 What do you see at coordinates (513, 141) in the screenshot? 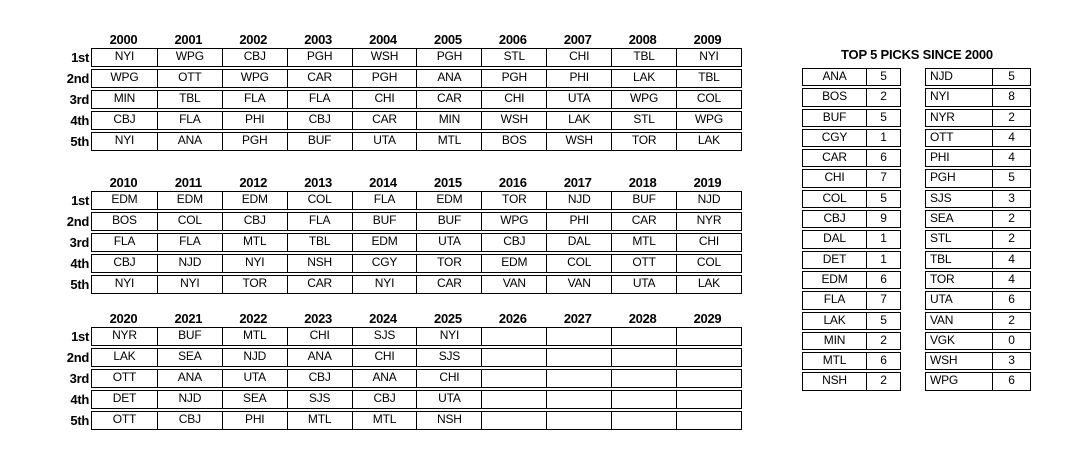
I see `team-cell: BOS` at bounding box center [513, 141].